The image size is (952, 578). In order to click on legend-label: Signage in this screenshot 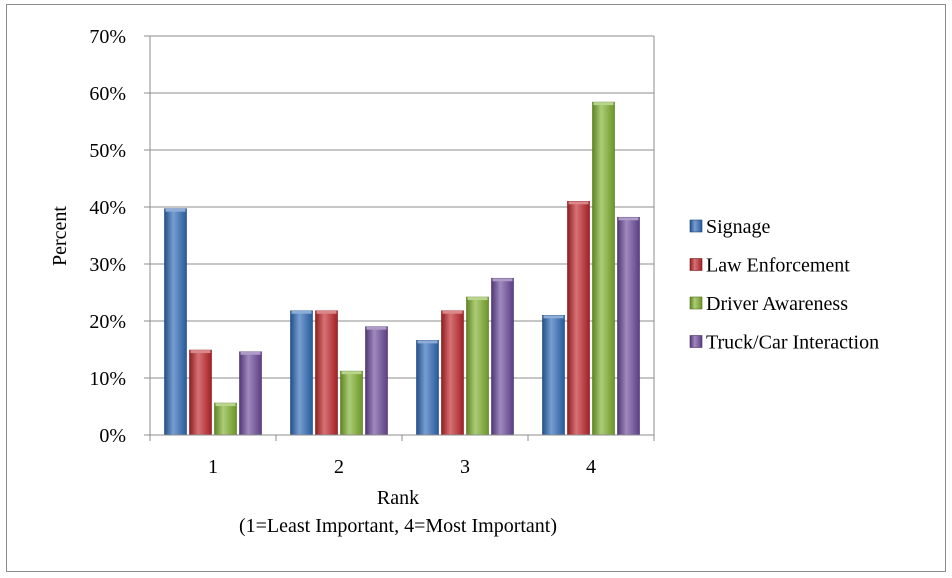, I will do `click(738, 227)`.